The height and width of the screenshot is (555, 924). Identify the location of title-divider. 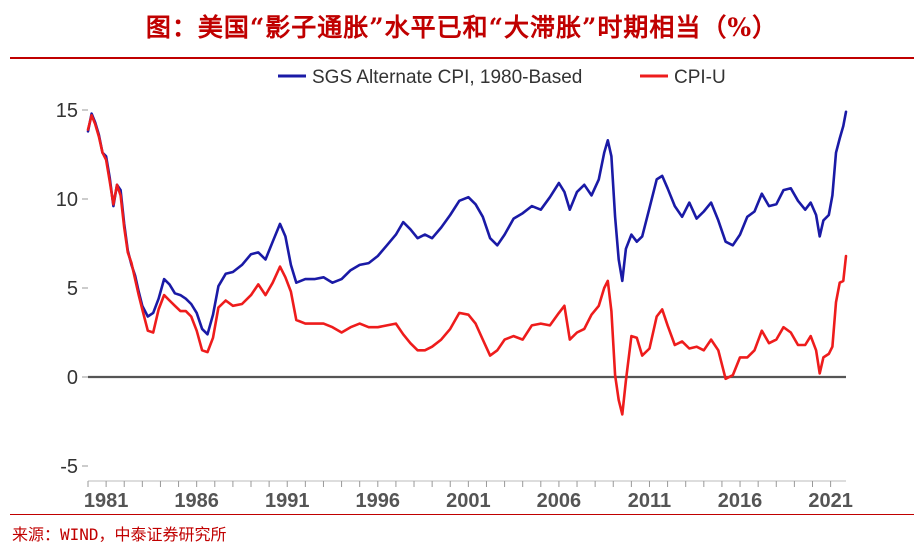
(462, 58).